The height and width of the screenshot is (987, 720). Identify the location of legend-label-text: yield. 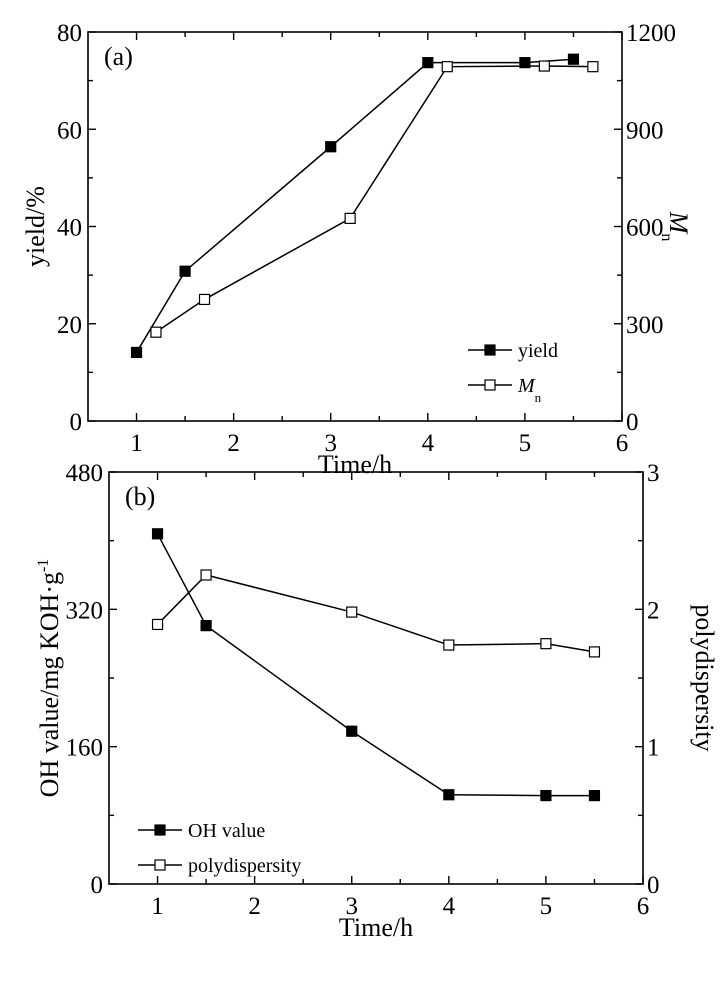
(538, 351).